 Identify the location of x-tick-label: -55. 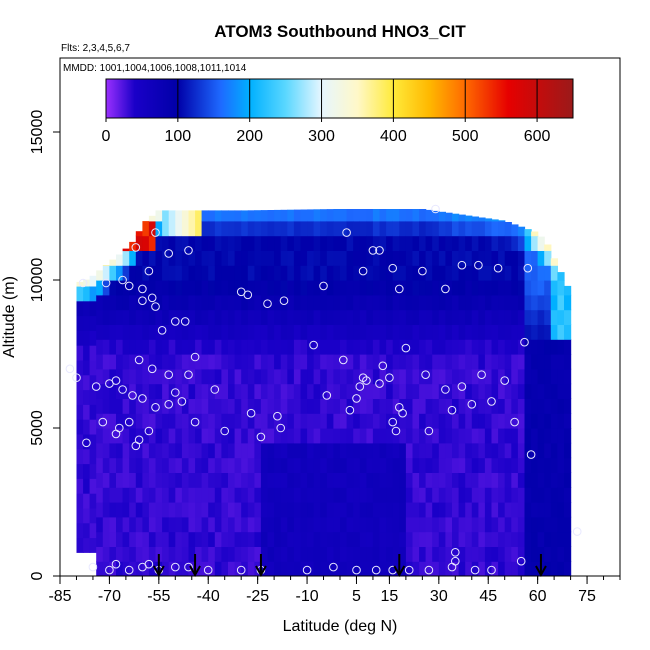
(158, 596).